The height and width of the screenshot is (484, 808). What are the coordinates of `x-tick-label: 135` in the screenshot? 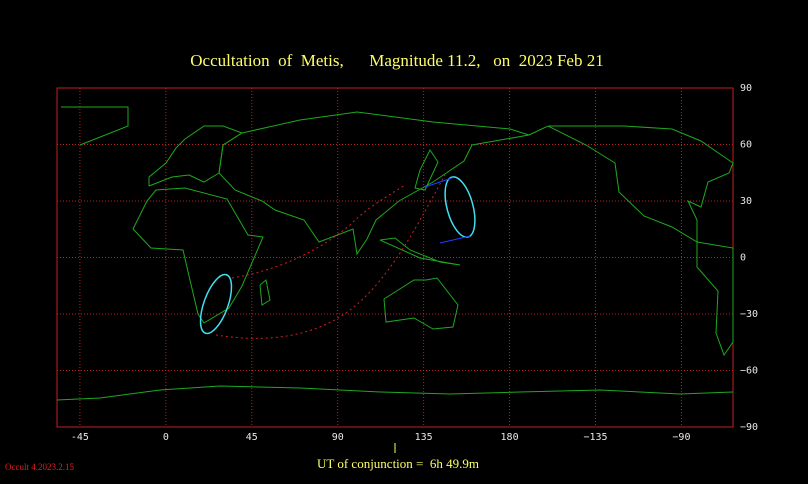 It's located at (424, 437).